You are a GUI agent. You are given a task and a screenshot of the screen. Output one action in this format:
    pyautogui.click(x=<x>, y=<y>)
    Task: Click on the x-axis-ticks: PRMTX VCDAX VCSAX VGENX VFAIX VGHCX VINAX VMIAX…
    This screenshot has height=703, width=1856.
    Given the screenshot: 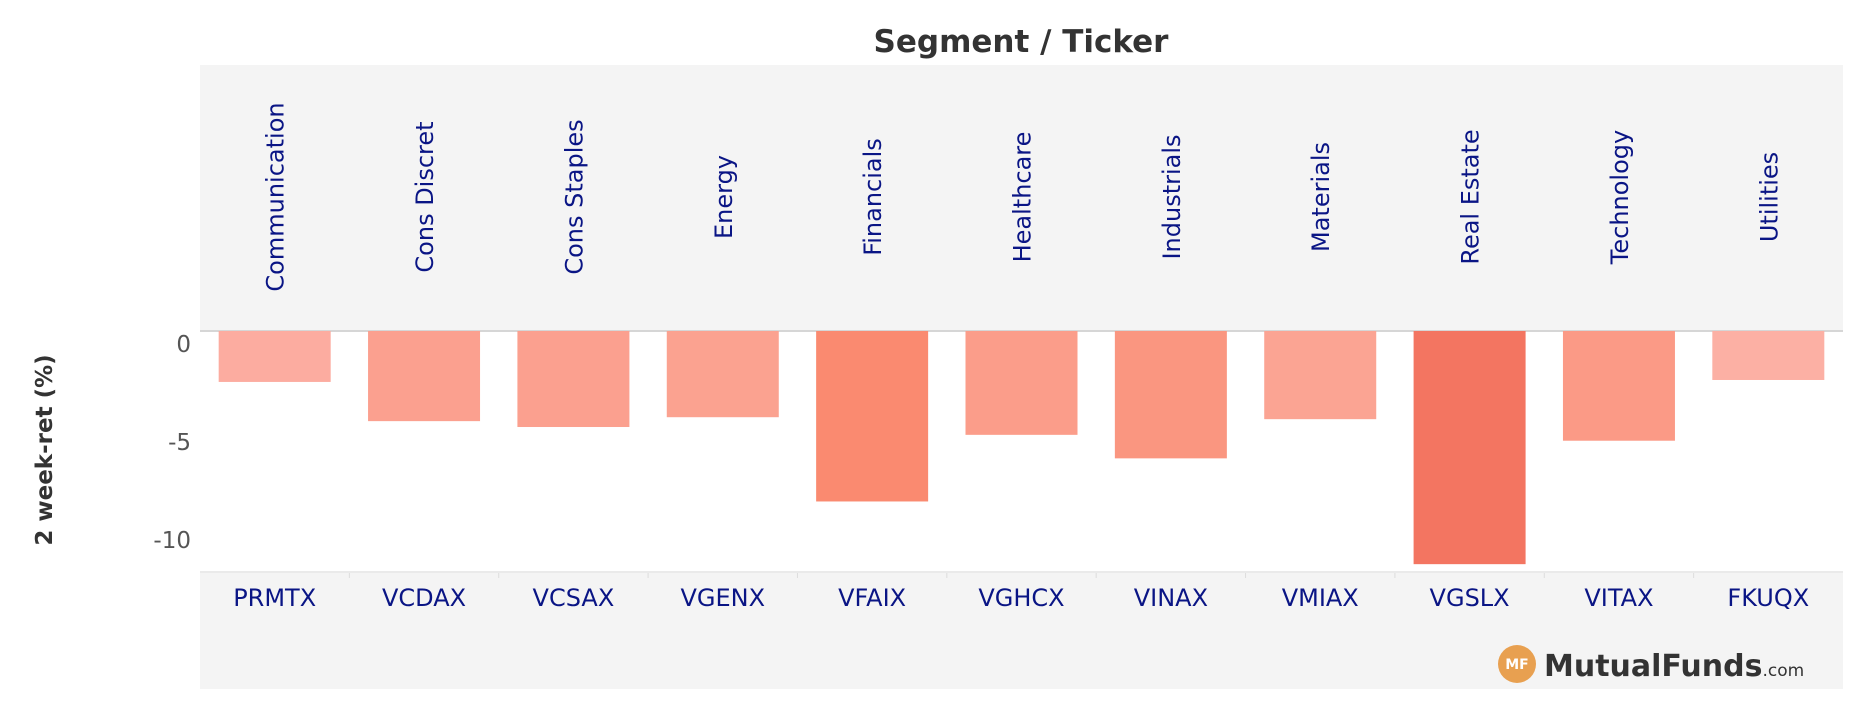 What is the action you would take?
    pyautogui.click(x=1021, y=592)
    